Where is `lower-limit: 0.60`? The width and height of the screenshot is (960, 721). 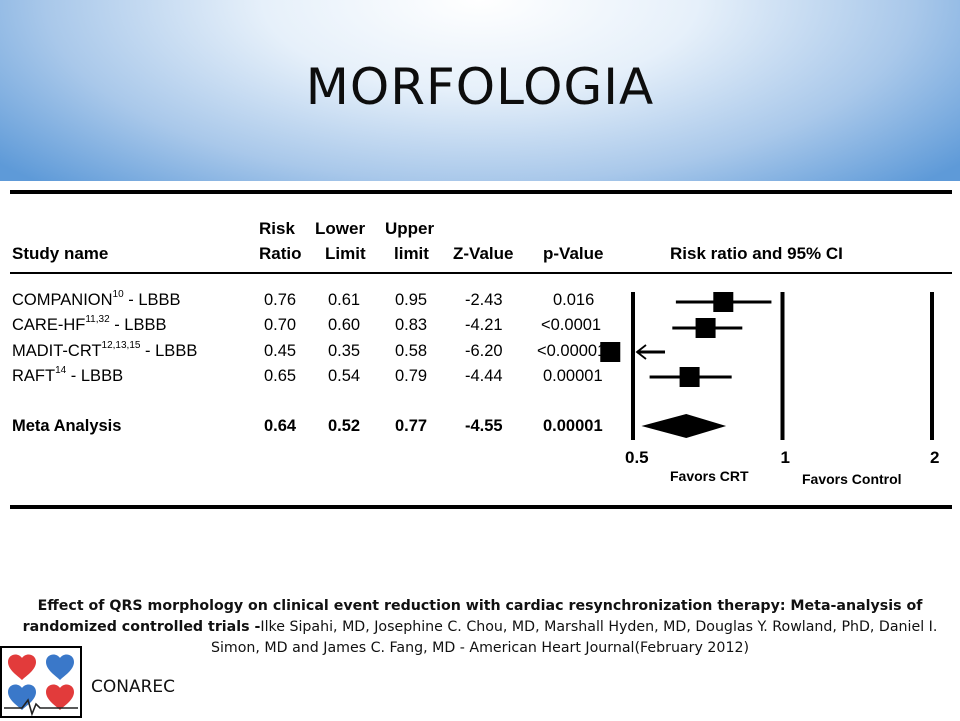
lower-limit: 0.60 is located at coordinates (344, 325).